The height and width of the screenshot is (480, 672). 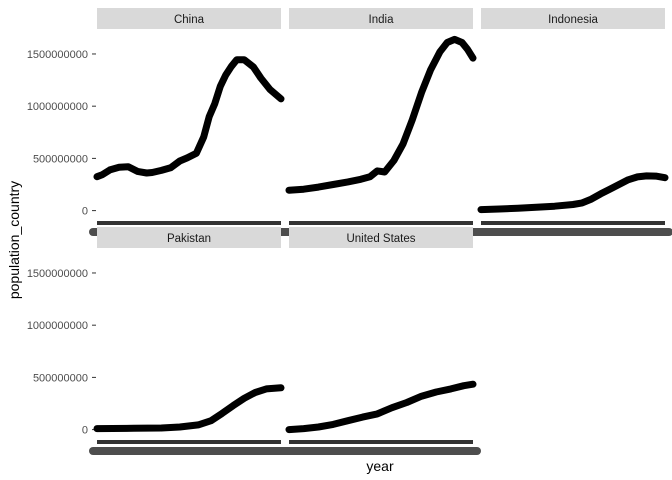 I want to click on y-axis-title: population_country, so click(x=14, y=240).